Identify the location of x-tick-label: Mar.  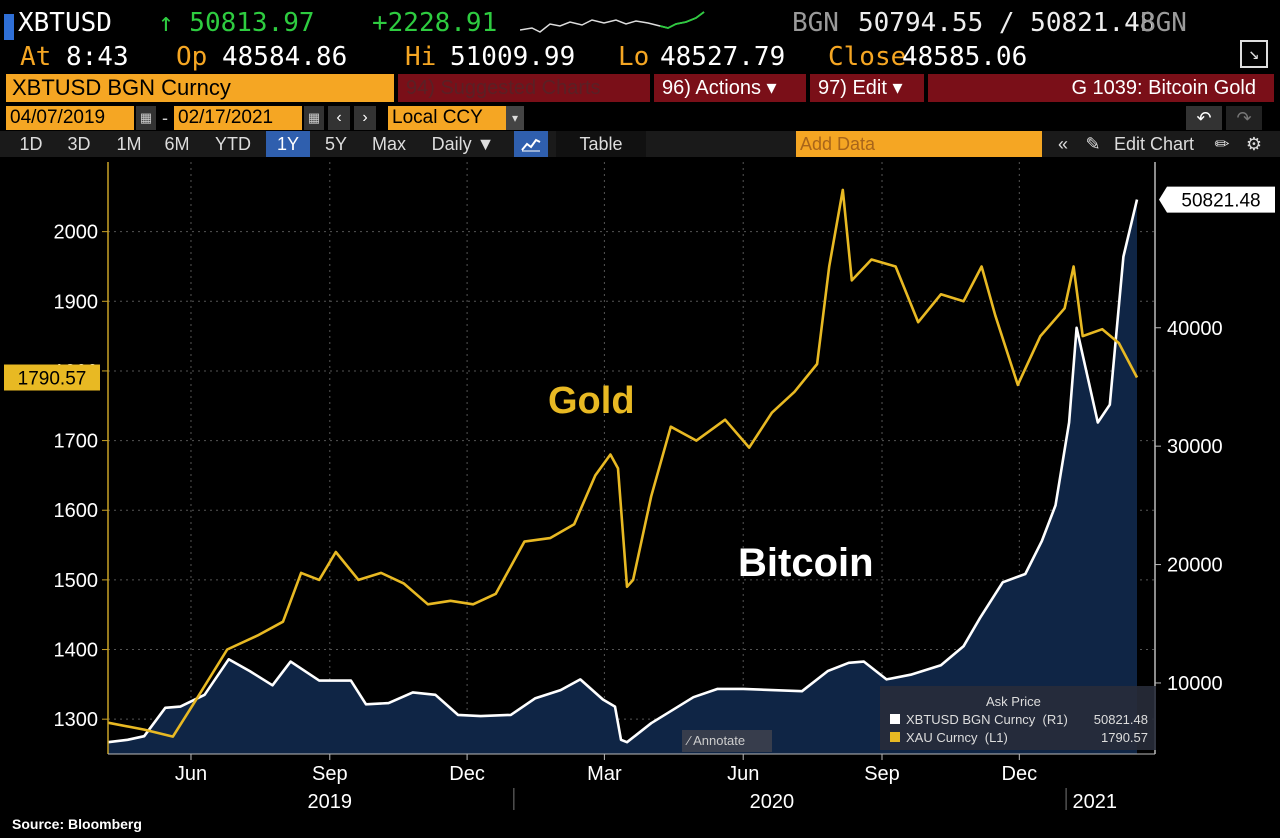
(604, 774).